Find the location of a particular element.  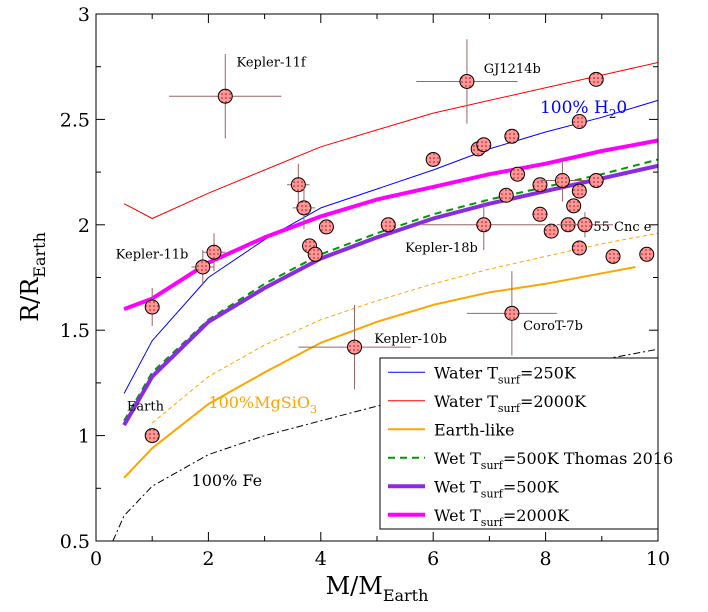

x-tick-label: 2 is located at coordinates (208, 559).